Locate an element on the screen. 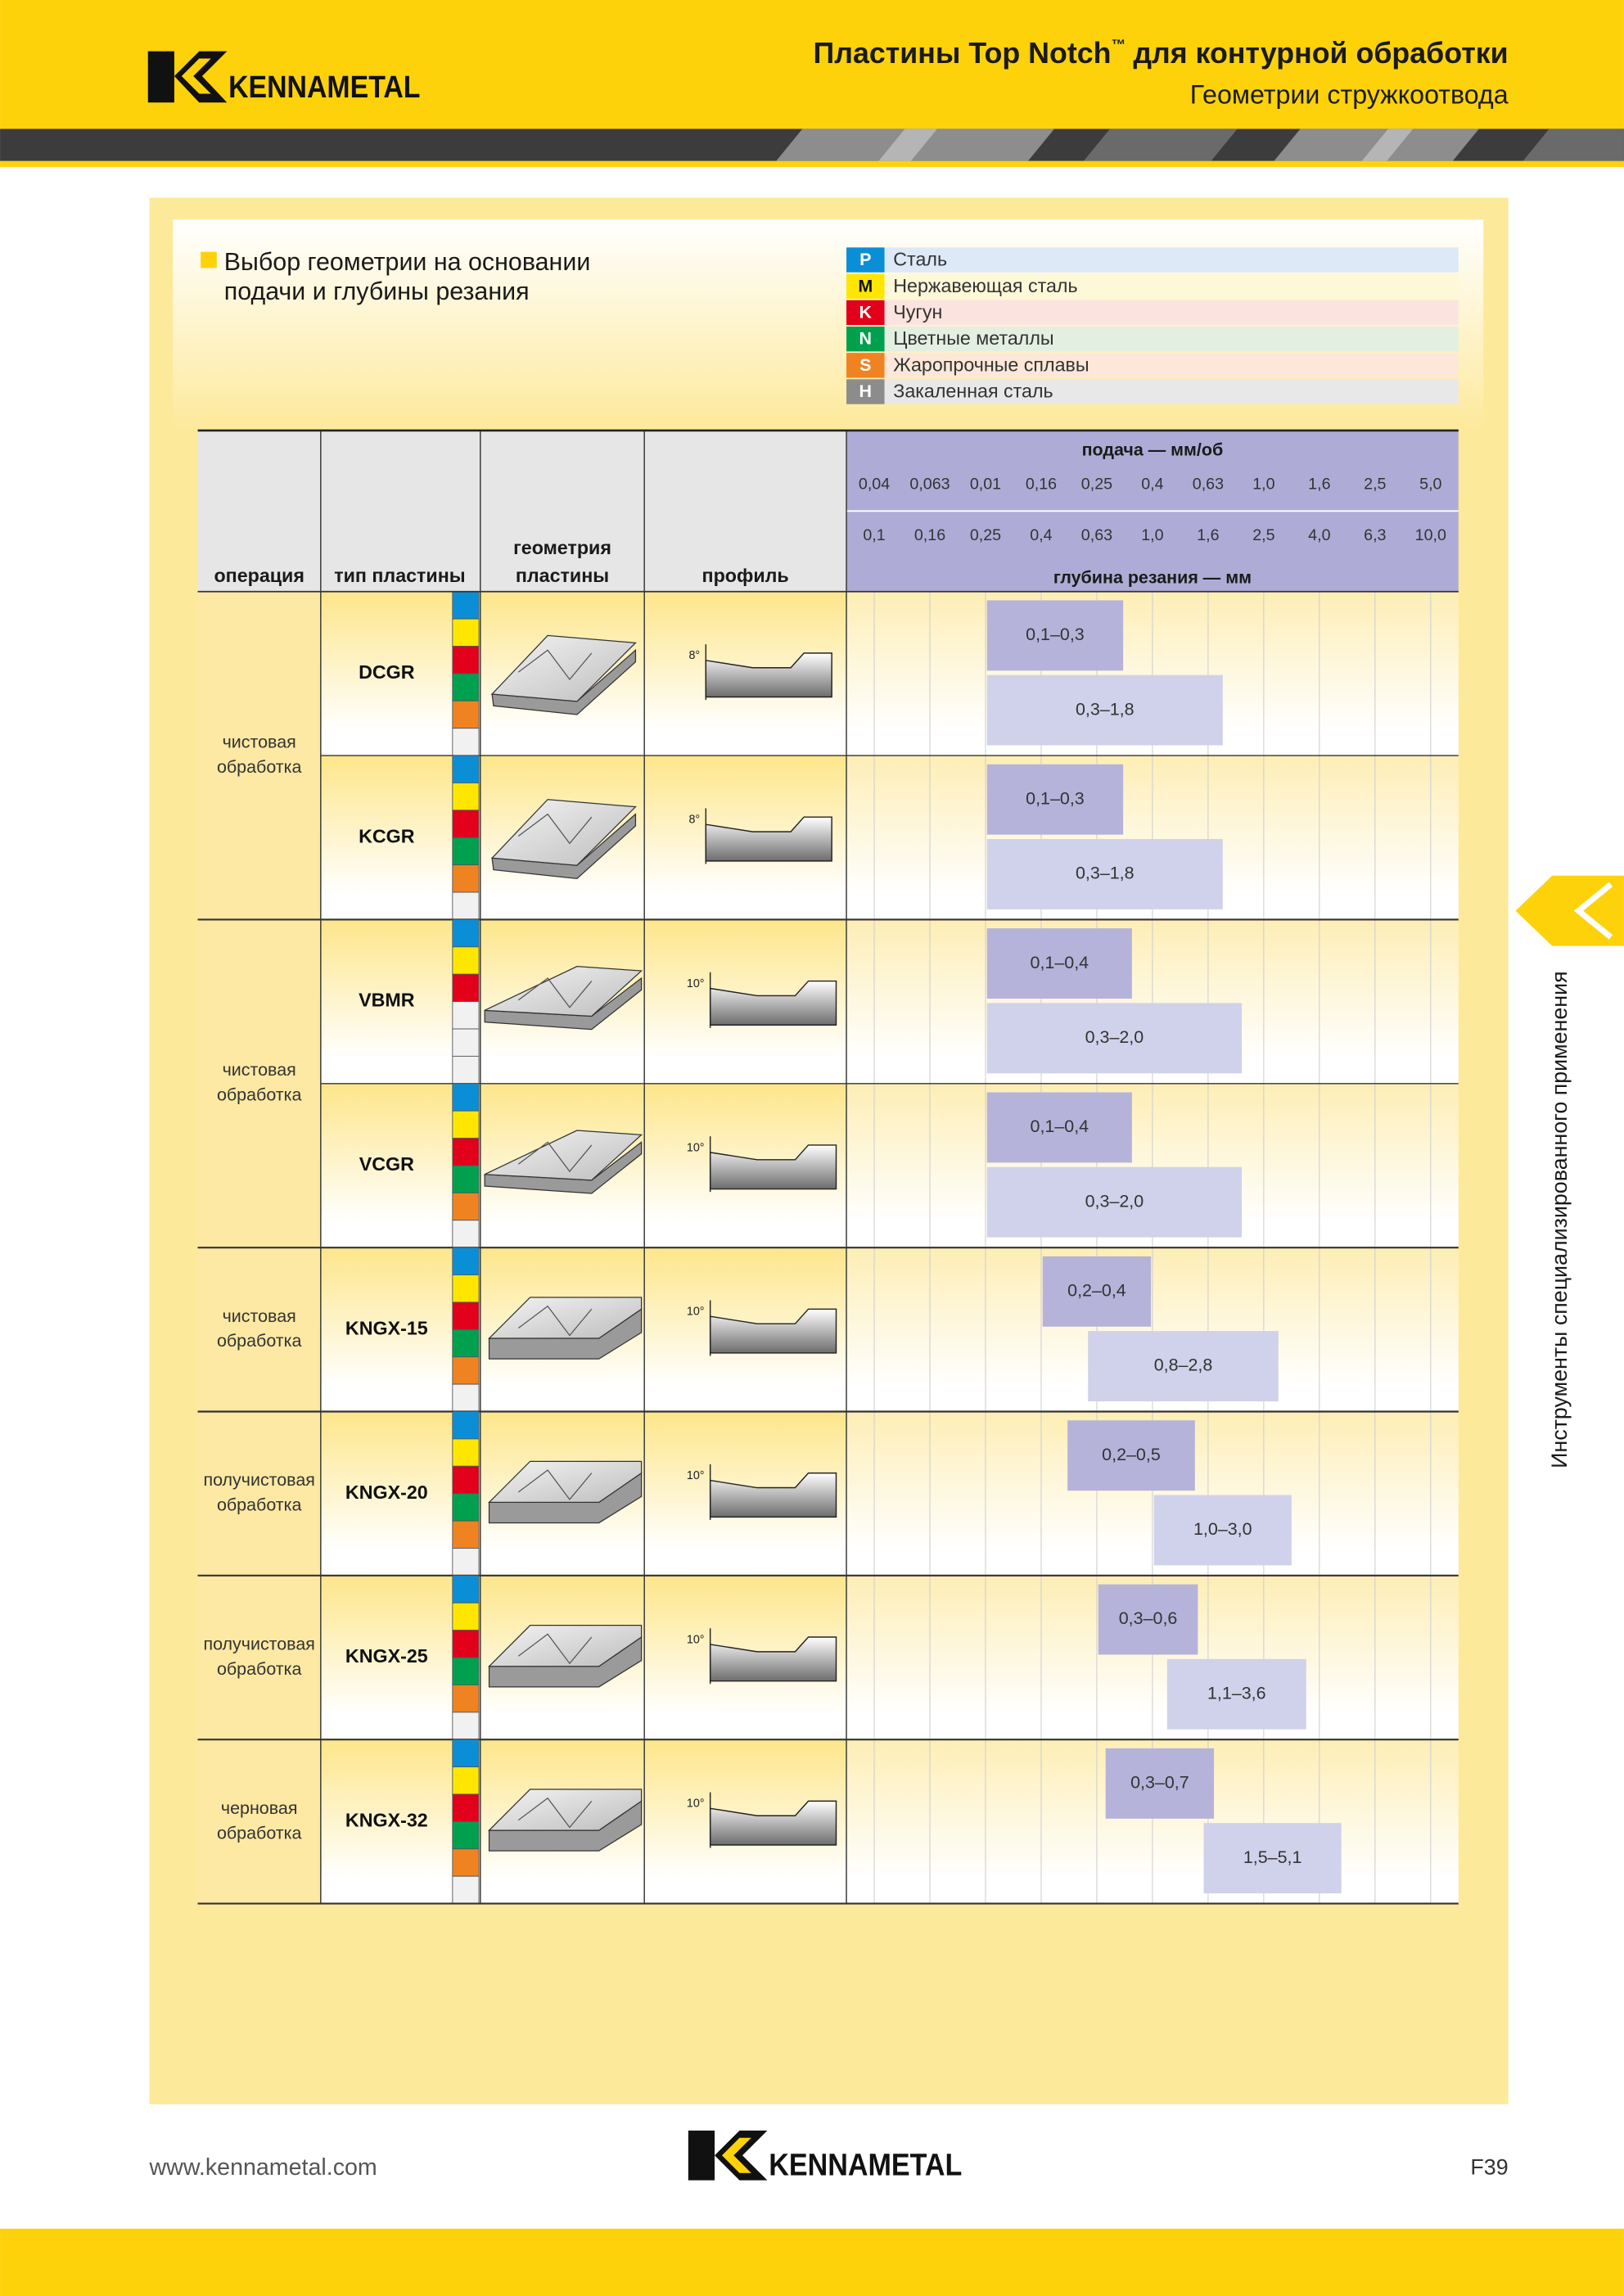 The width and height of the screenshot is (1624, 2296). depth-tick-label: 0,1 is located at coordinates (874, 535).